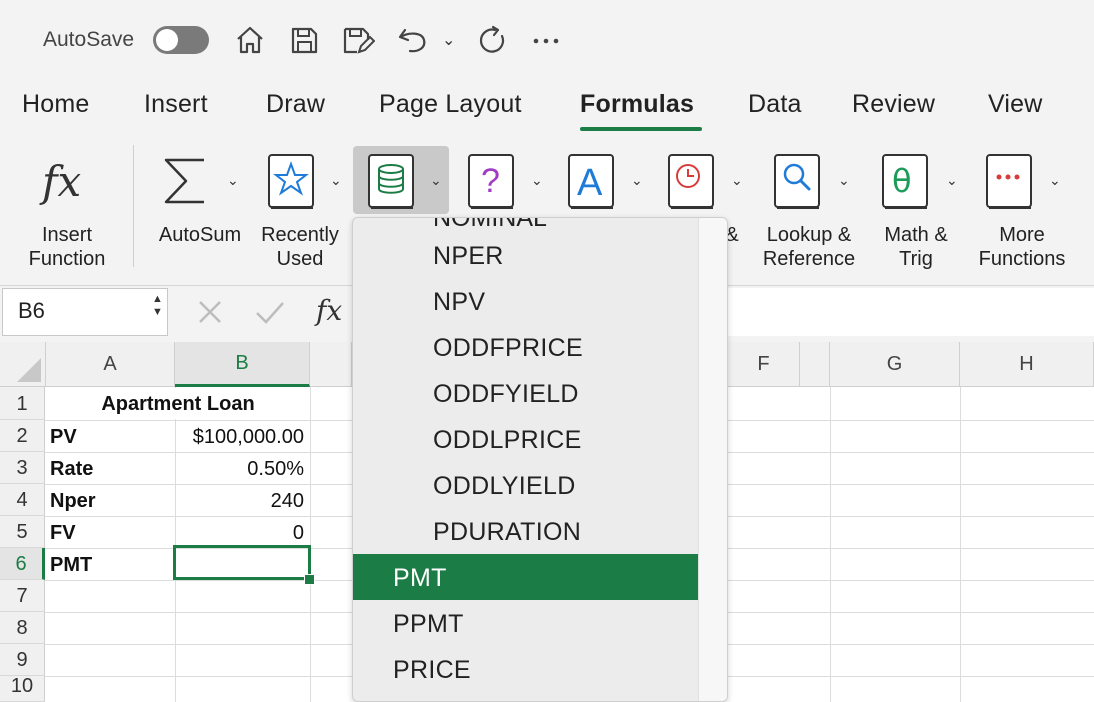 The width and height of the screenshot is (1094, 702). What do you see at coordinates (67, 247) in the screenshot?
I see `insert-function-label: Insert Function` at bounding box center [67, 247].